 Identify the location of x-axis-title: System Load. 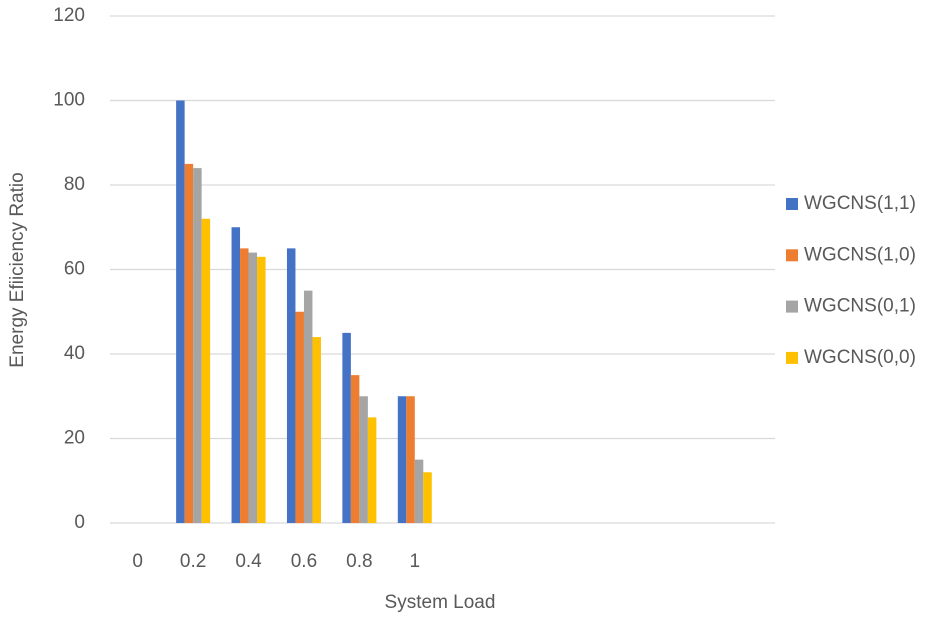
(440, 602).